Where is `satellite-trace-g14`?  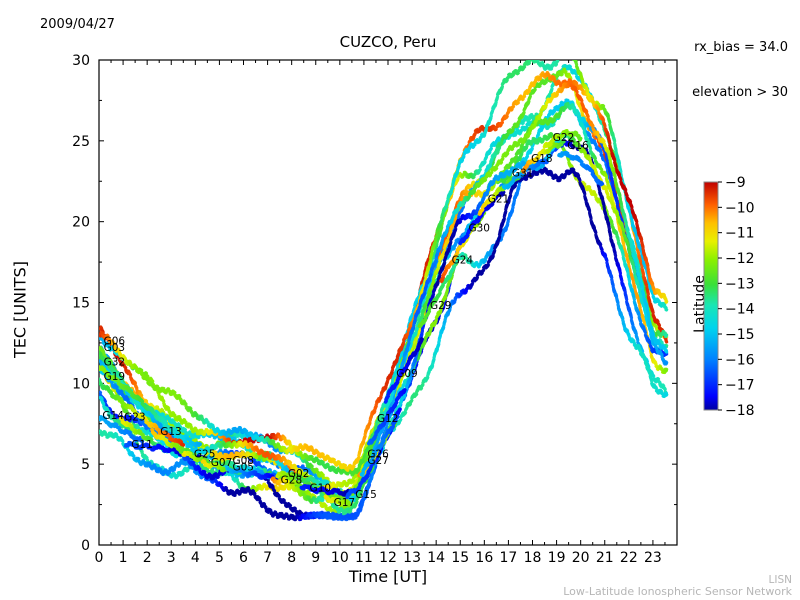
satellite-trace-g14 is located at coordinates (122, 429).